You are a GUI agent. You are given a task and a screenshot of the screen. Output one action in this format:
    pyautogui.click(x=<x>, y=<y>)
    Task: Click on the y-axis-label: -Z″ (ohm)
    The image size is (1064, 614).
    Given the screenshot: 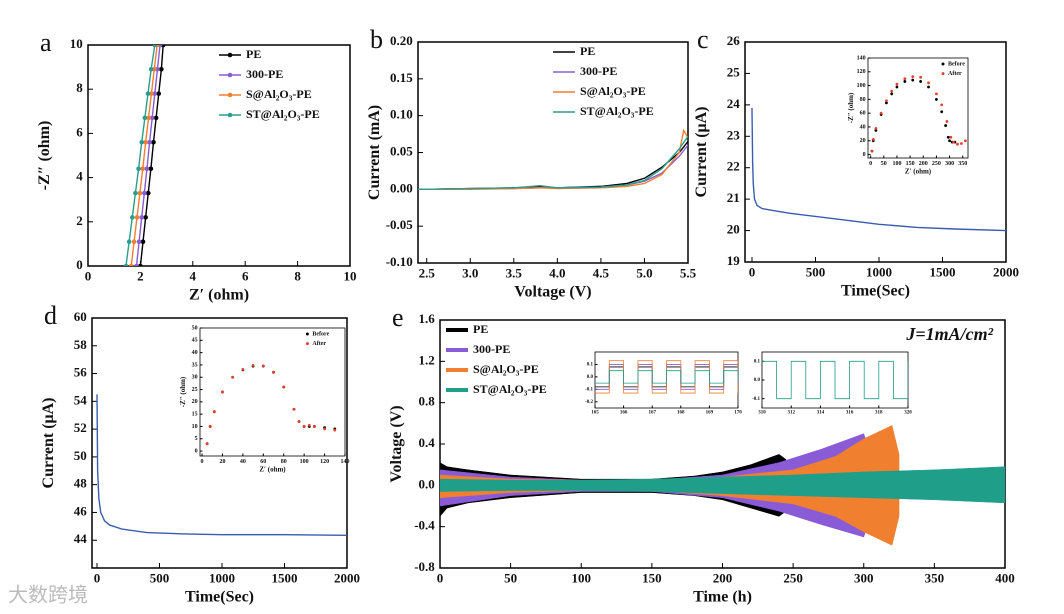 What is the action you would take?
    pyautogui.click(x=183, y=391)
    